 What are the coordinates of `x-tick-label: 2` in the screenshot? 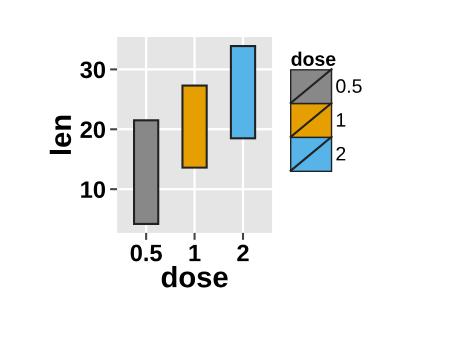 It's located at (243, 253).